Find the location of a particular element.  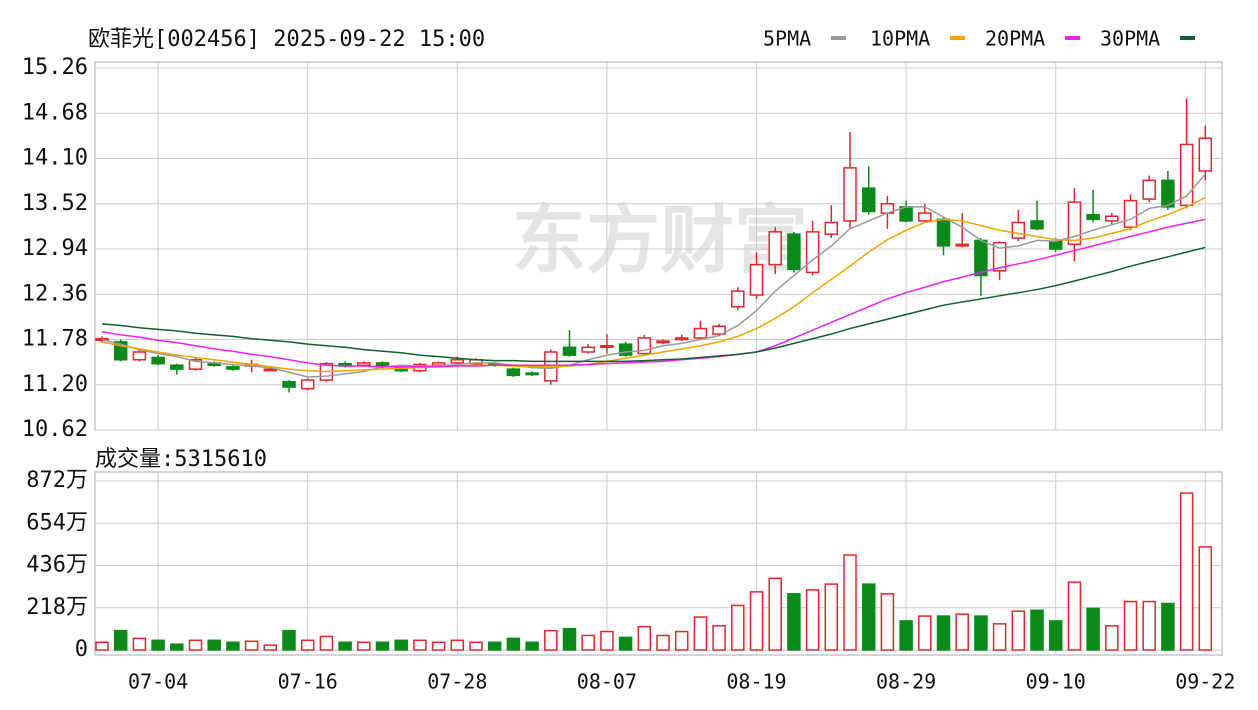

y-tick-label: 872万 is located at coordinates (57, 480).